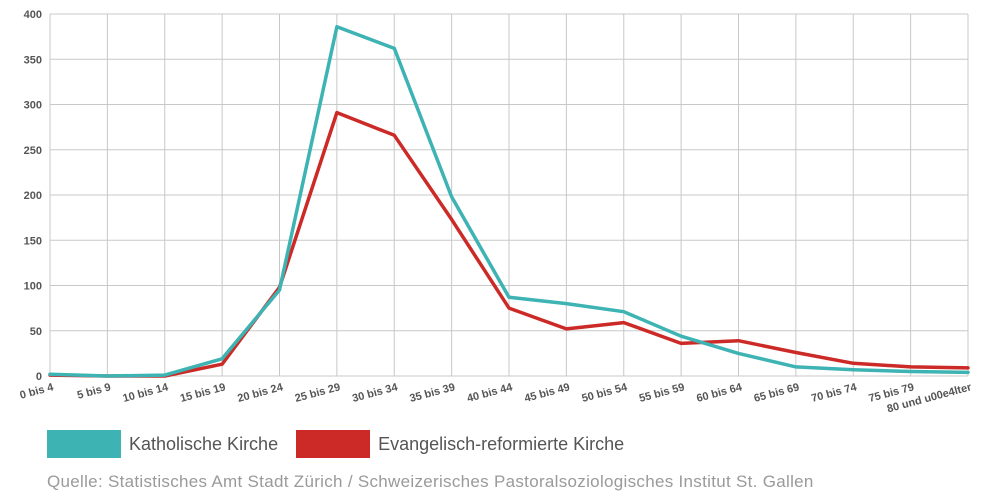 Image resolution: width=981 pixels, height=494 pixels. I want to click on x-tick-label: 25 bis 29, so click(318, 393).